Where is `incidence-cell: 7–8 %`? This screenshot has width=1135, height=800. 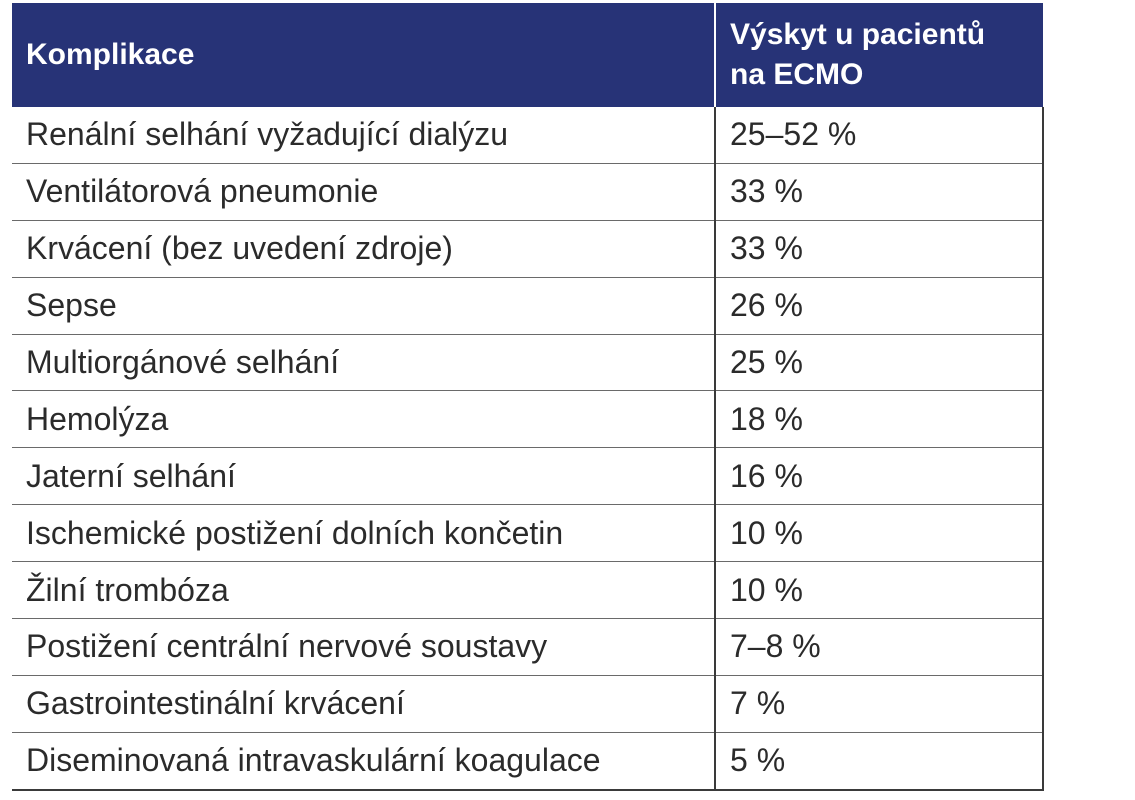 incidence-cell: 7–8 % is located at coordinates (879, 647).